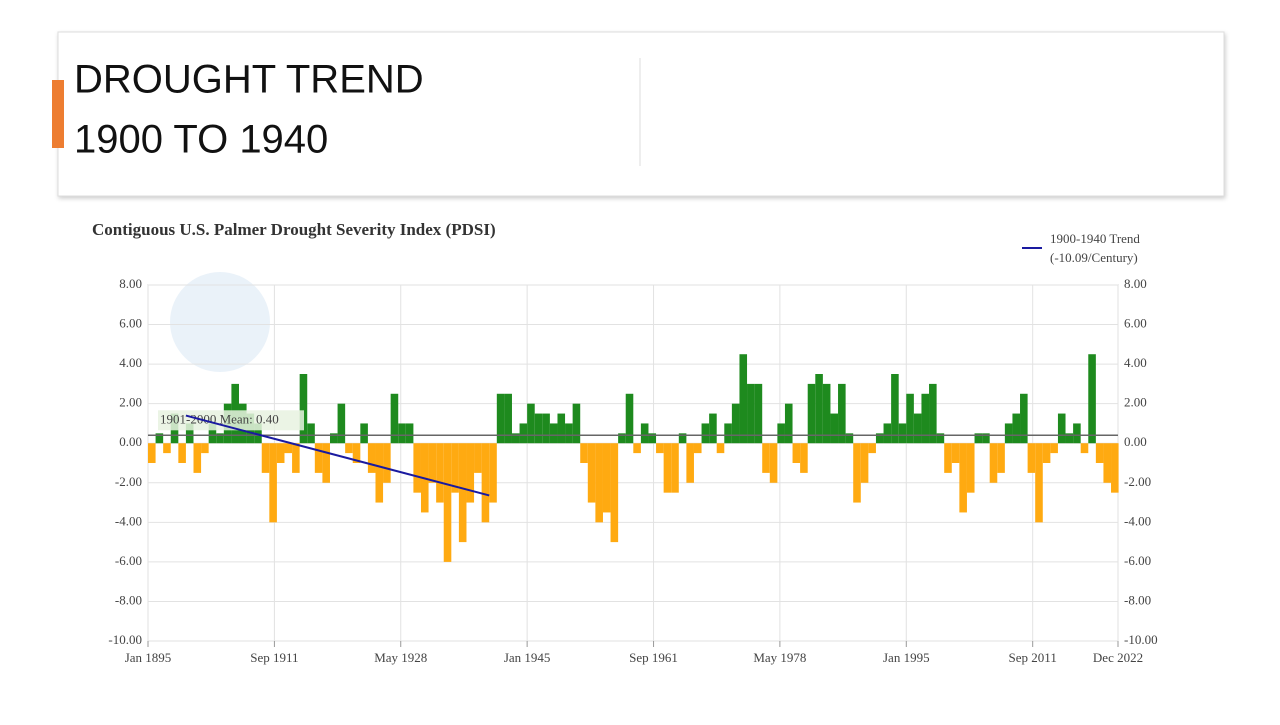  What do you see at coordinates (58, 114) in the screenshot?
I see `accent-bar` at bounding box center [58, 114].